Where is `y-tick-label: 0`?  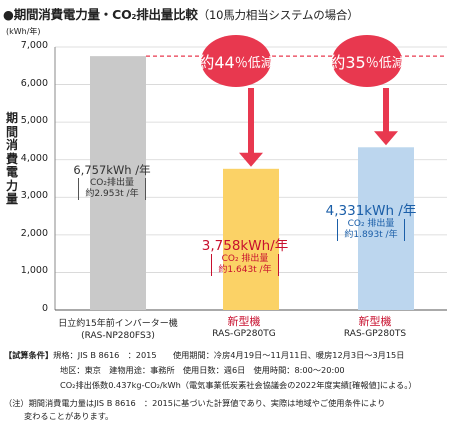 y-tick-label: 0 is located at coordinates (44, 308).